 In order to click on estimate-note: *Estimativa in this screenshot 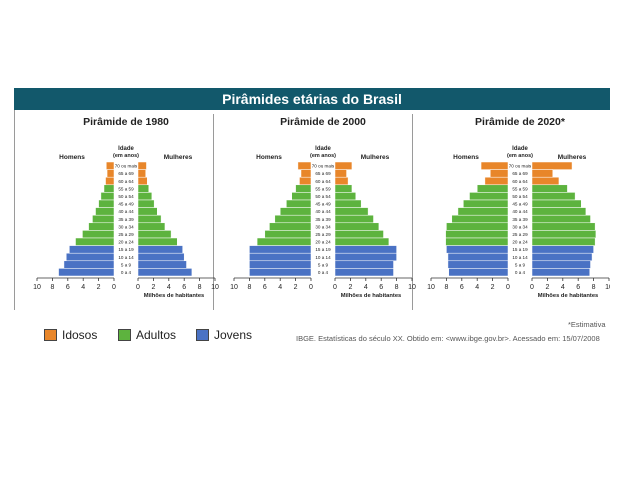, I will do `click(587, 324)`.